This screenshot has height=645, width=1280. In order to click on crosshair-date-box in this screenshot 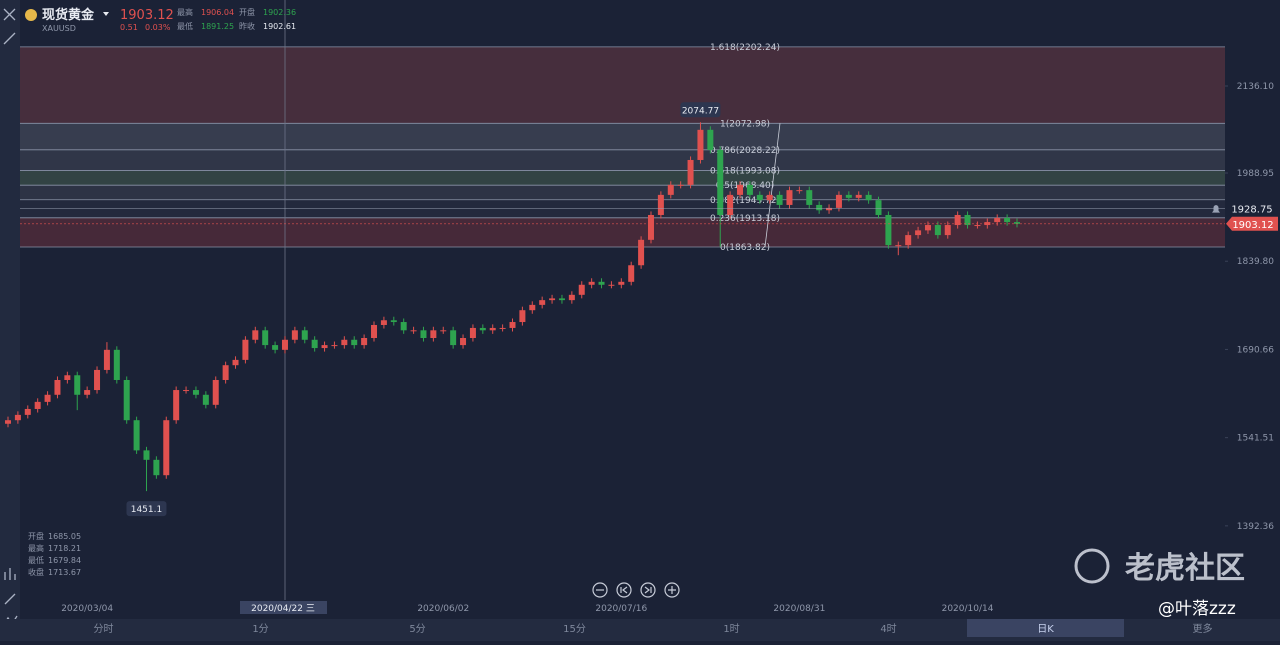, I will do `click(283, 607)`.